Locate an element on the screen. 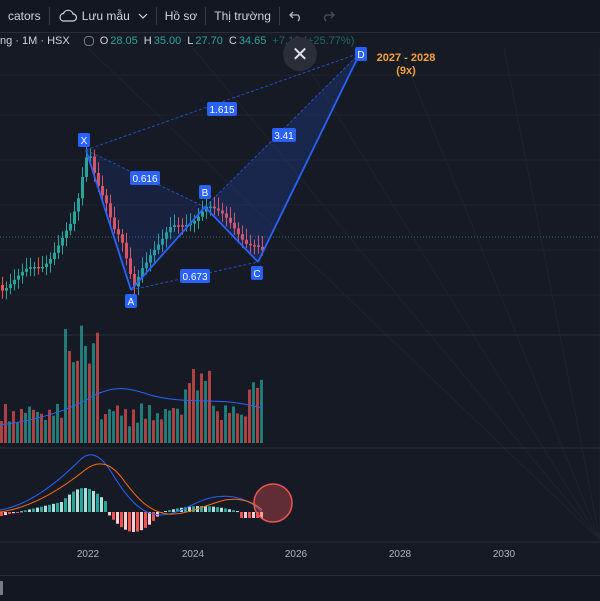 This screenshot has height=601, width=600. macd-cursor-highlight is located at coordinates (273, 503).